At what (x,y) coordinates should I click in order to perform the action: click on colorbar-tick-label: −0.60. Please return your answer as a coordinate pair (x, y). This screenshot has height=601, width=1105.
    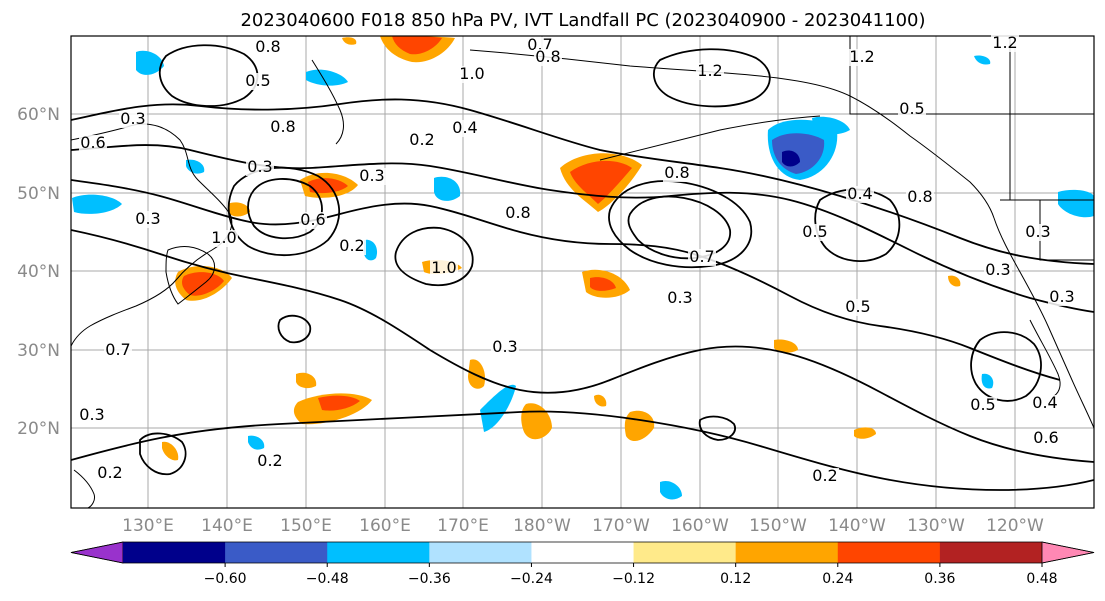
    Looking at the image, I should click on (225, 579).